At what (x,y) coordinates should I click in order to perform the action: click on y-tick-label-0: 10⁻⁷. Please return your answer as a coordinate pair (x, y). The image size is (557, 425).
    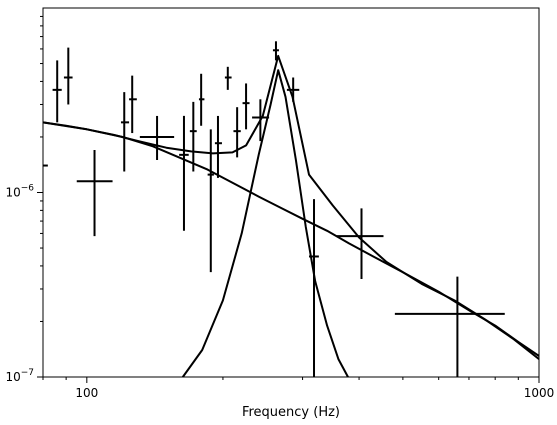
    Looking at the image, I should click on (19, 376).